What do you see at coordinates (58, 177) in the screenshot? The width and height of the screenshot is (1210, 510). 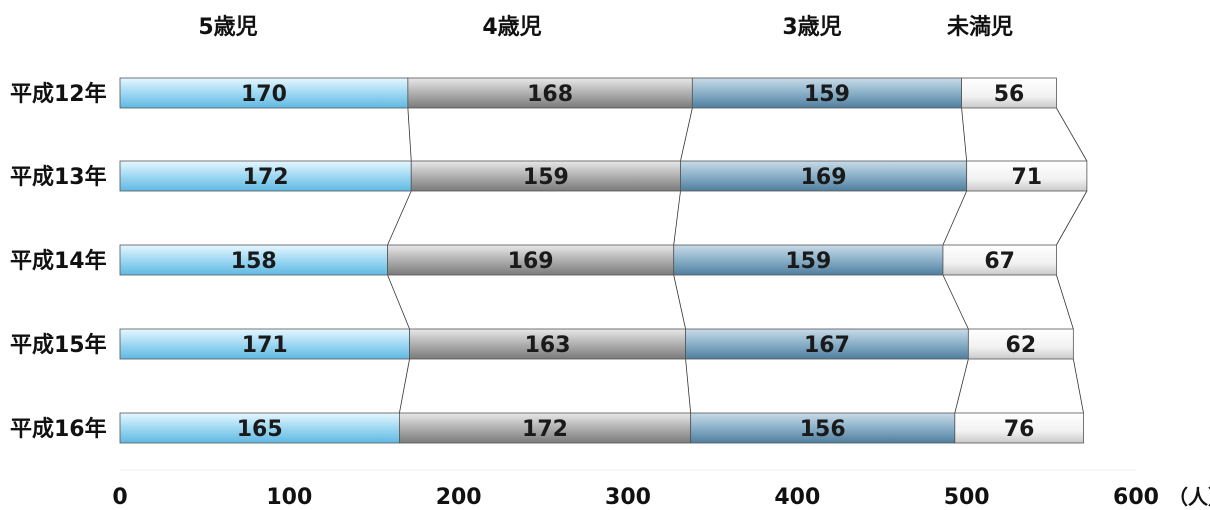 I see `category-label: 平成13年` at bounding box center [58, 177].